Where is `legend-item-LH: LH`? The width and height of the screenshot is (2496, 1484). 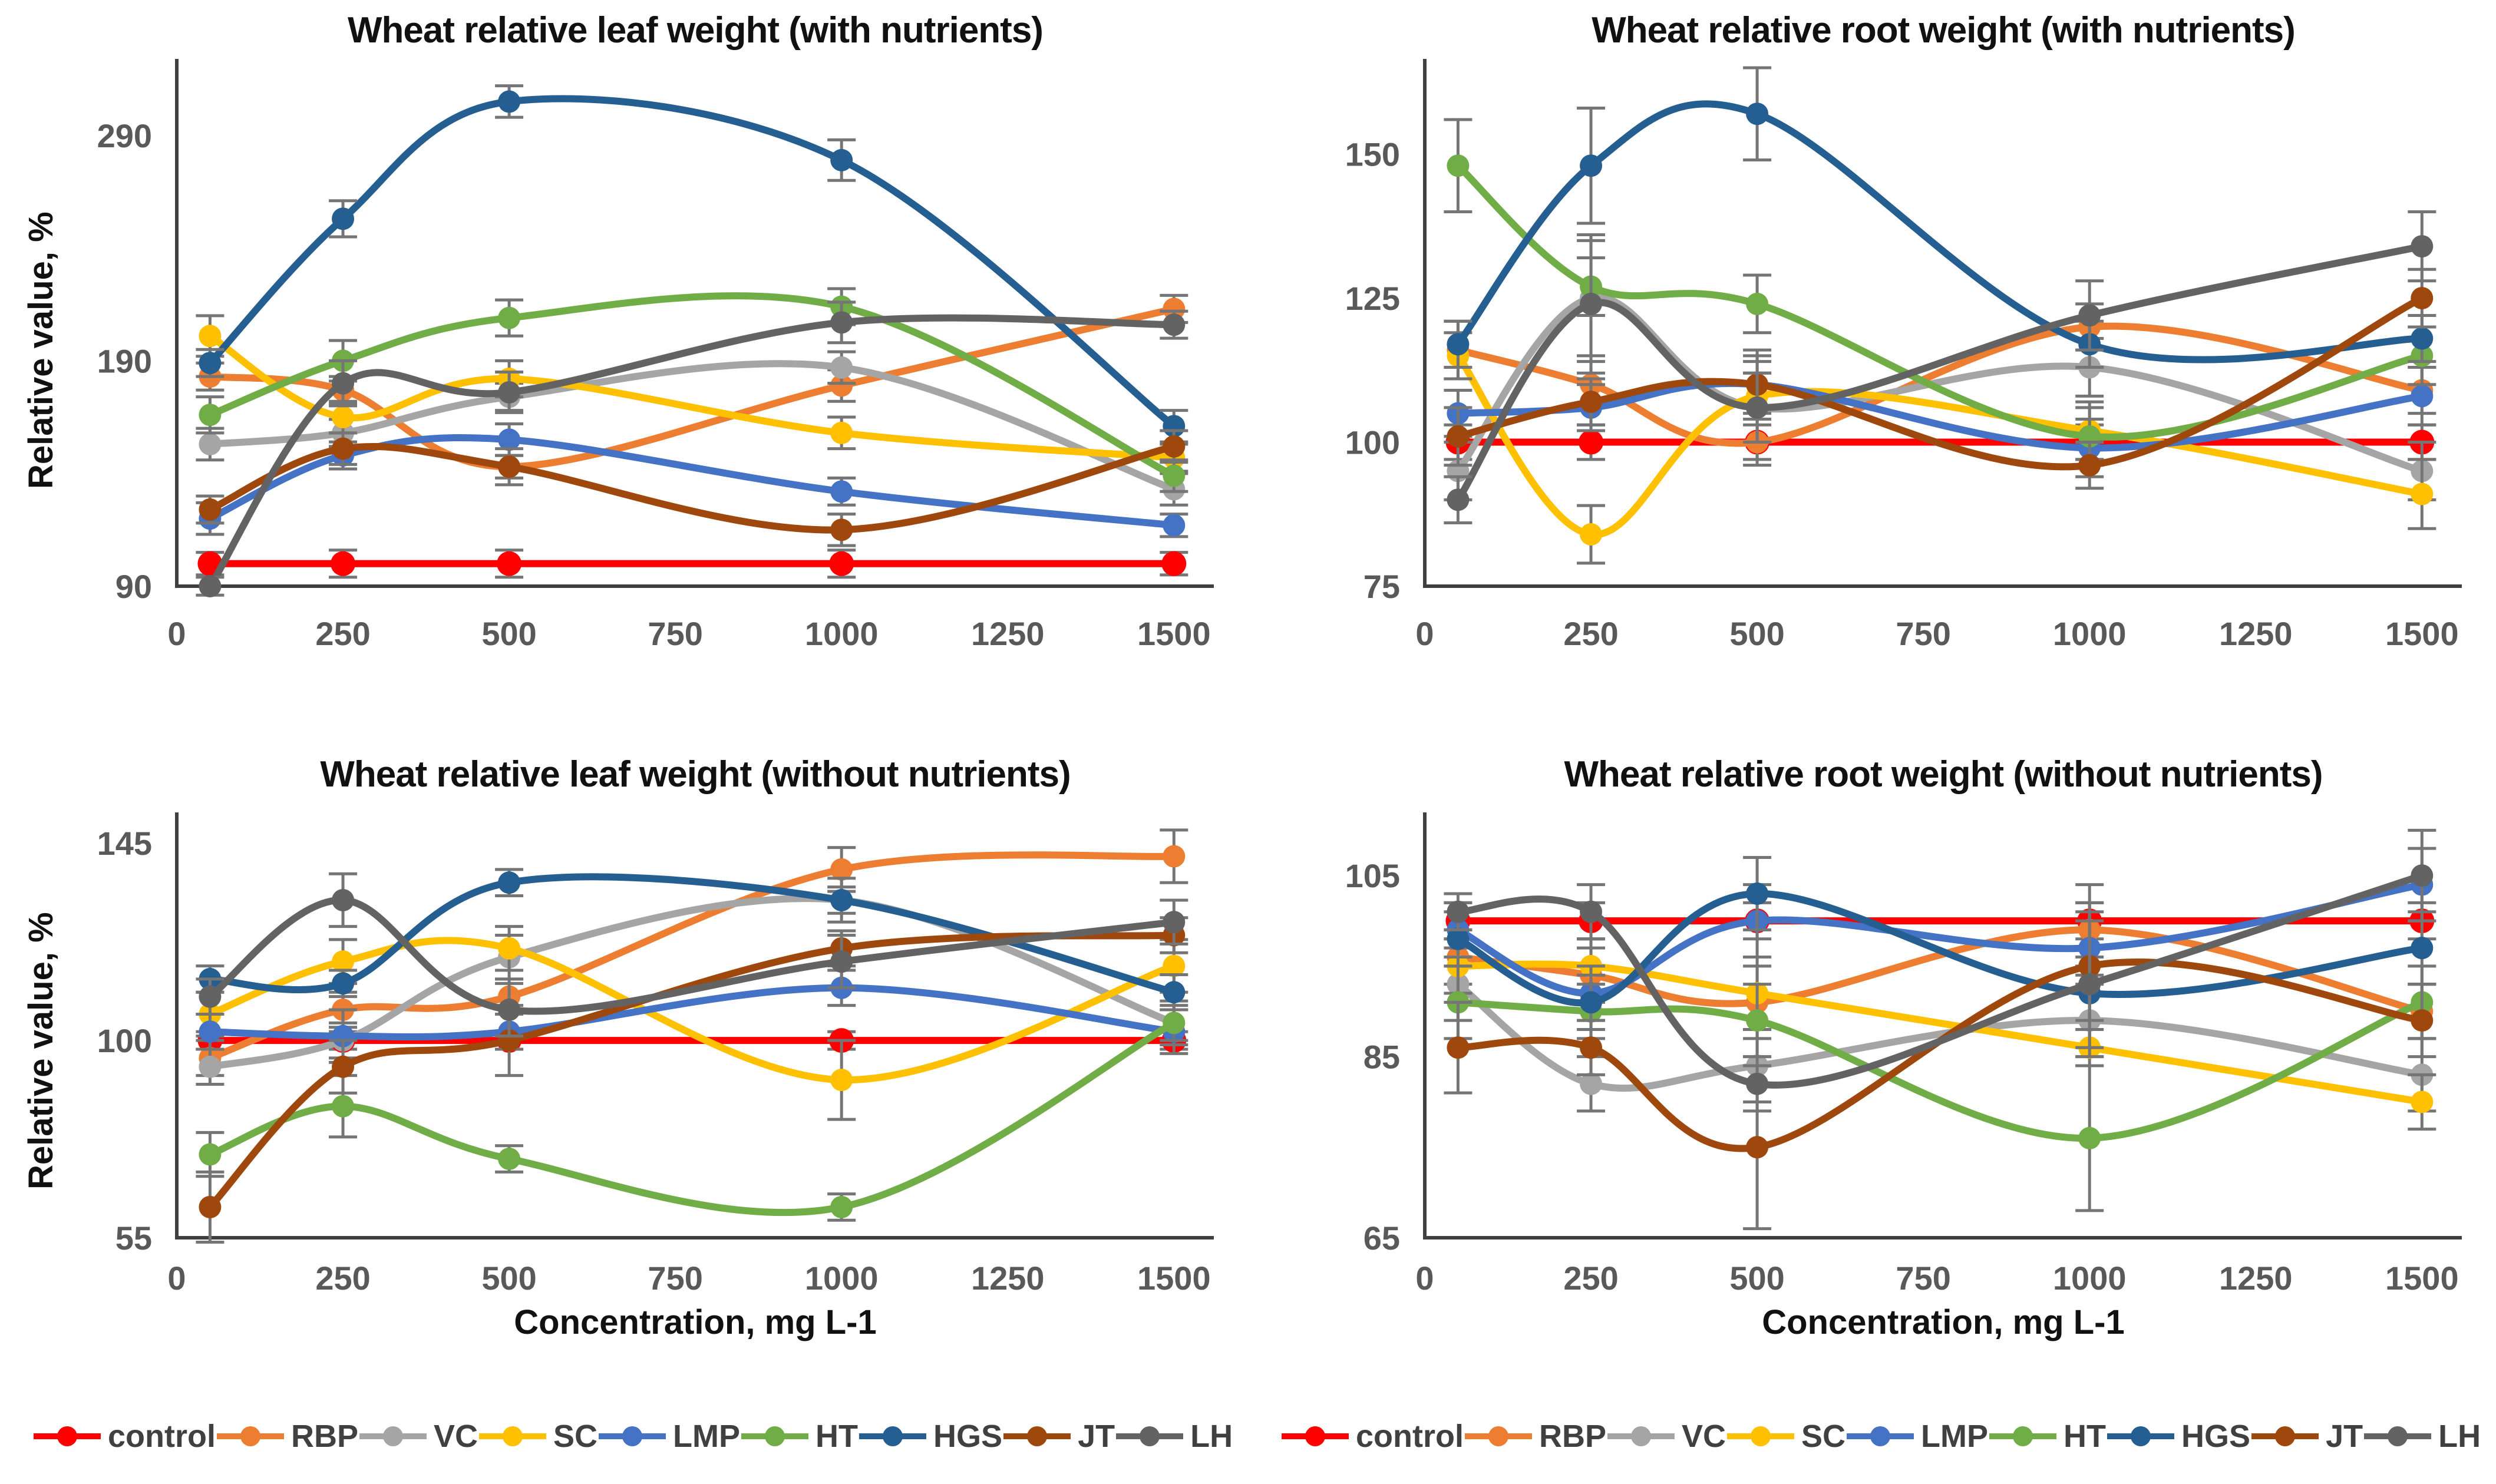
legend-item-LH: LH is located at coordinates (2422, 1436).